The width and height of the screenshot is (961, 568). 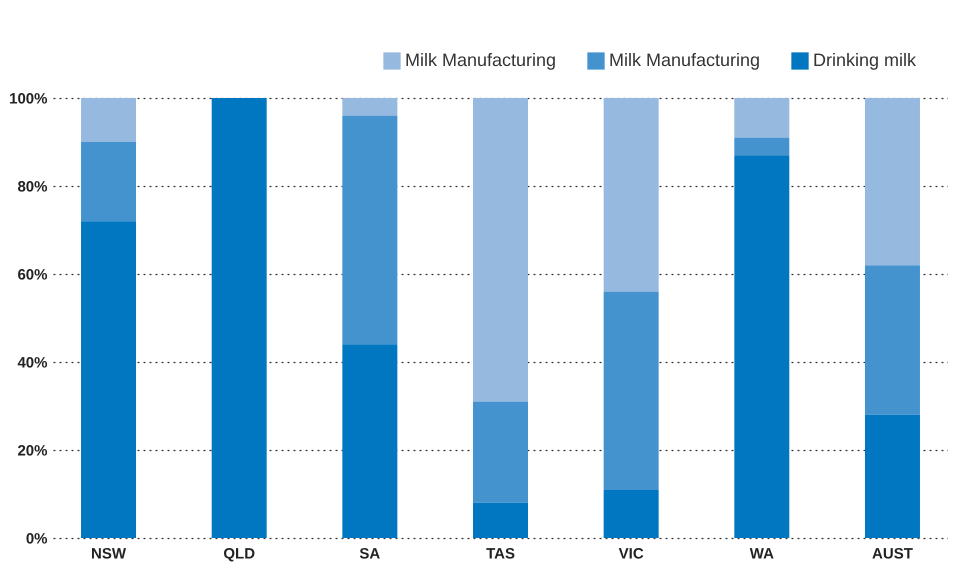 What do you see at coordinates (32, 187) in the screenshot?
I see `y-tick-label: 80%` at bounding box center [32, 187].